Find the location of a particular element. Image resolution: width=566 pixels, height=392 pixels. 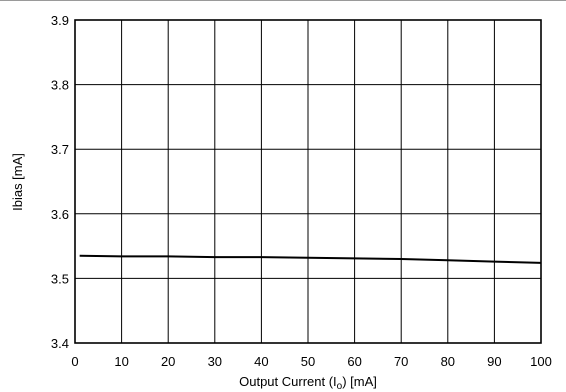

y-tick-labels: 3.4 3.5 3.6 3.7 3.8 3.9 is located at coordinates (60, 182).